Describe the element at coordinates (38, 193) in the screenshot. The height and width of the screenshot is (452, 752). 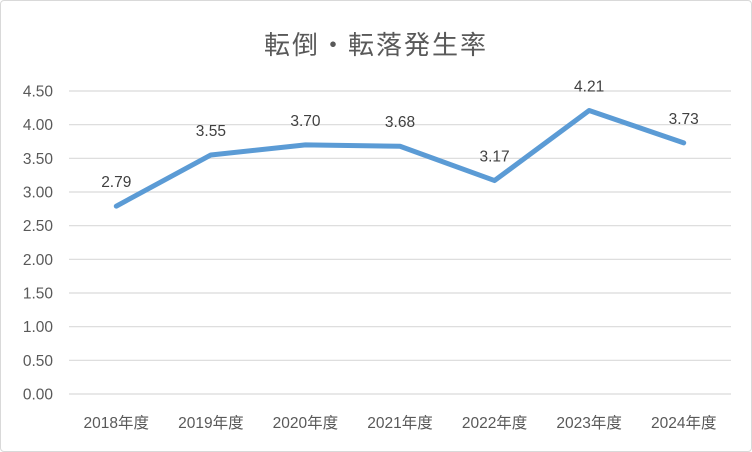
I see `y-axis-tick-label: 3.00` at that location.